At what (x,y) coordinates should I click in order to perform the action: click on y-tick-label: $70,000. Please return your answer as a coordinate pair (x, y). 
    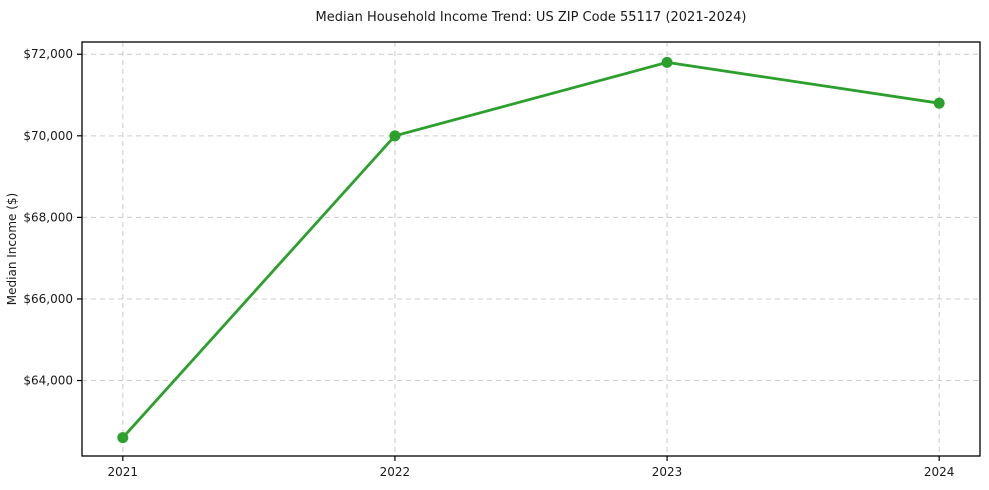
    Looking at the image, I should click on (48, 136).